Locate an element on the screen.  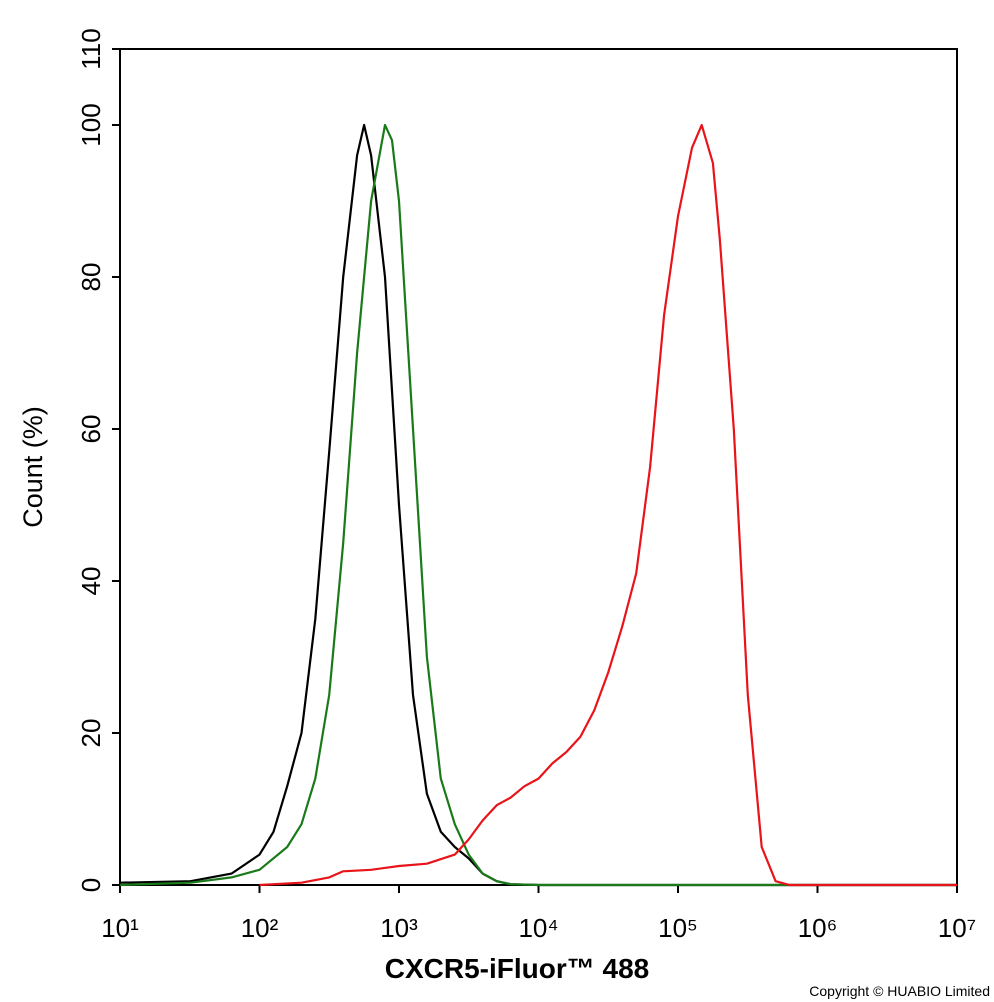
y-axis-label: Count (%) is located at coordinates (33, 467).